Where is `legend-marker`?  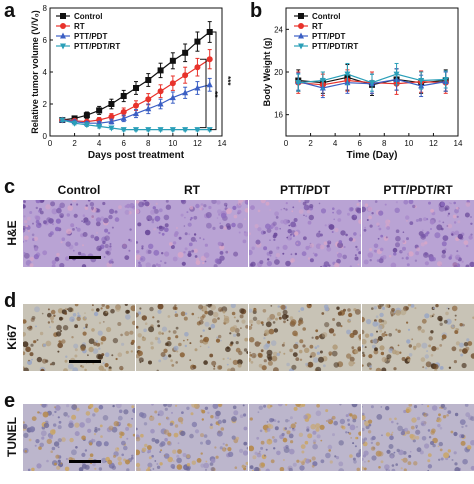 legend-marker is located at coordinates (63, 46).